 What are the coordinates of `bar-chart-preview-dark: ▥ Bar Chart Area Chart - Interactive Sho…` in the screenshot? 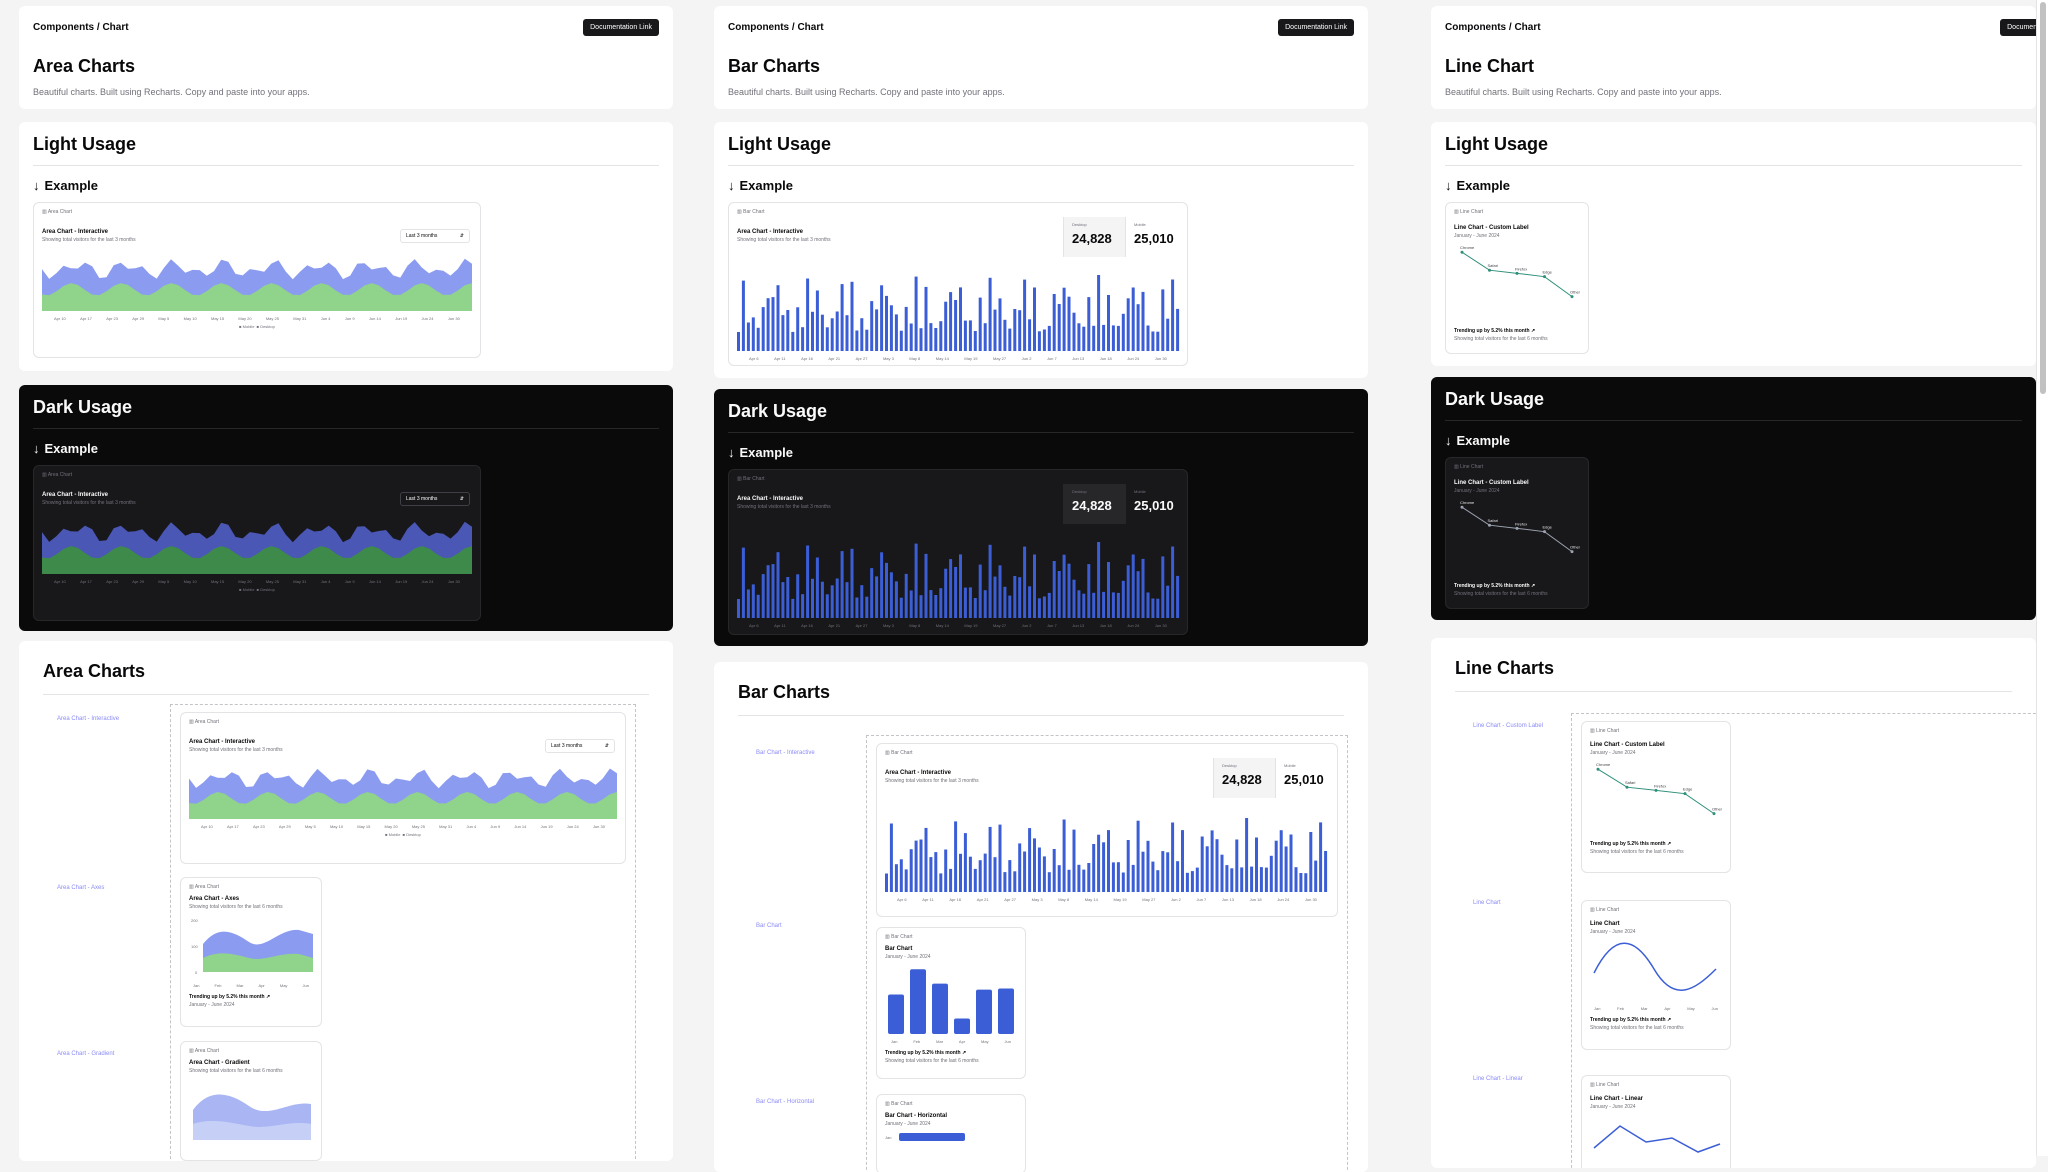 It's located at (958, 552).